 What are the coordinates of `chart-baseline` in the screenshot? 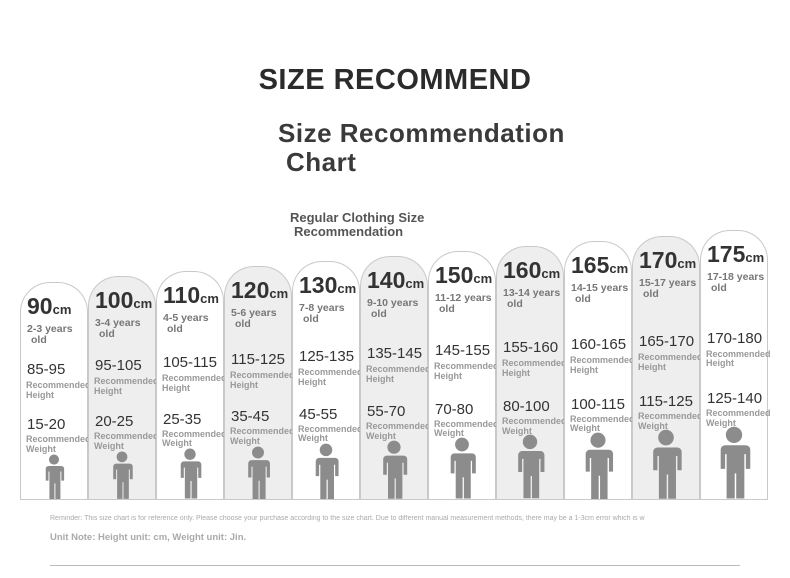 It's located at (394, 499).